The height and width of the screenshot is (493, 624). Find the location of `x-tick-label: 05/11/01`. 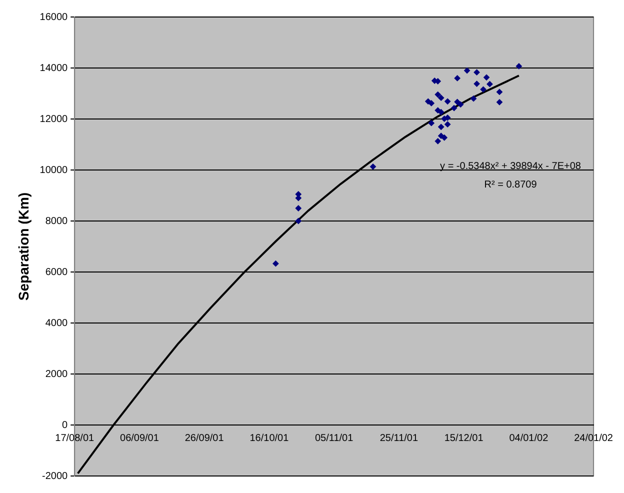

x-tick-label: 05/11/01 is located at coordinates (334, 438).